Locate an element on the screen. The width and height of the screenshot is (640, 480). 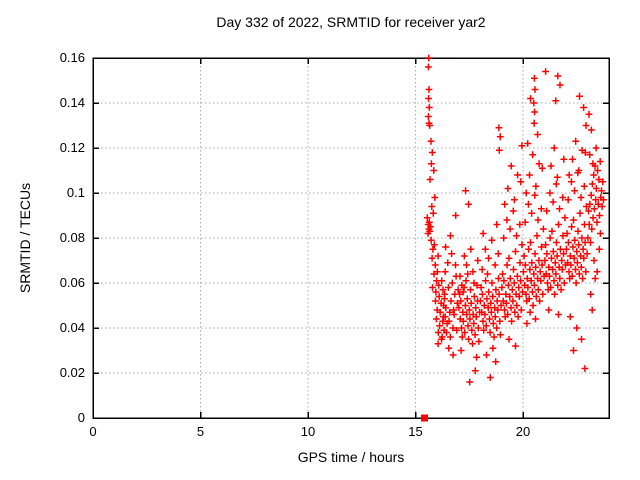
x-tick-label: 20 is located at coordinates (523, 431).